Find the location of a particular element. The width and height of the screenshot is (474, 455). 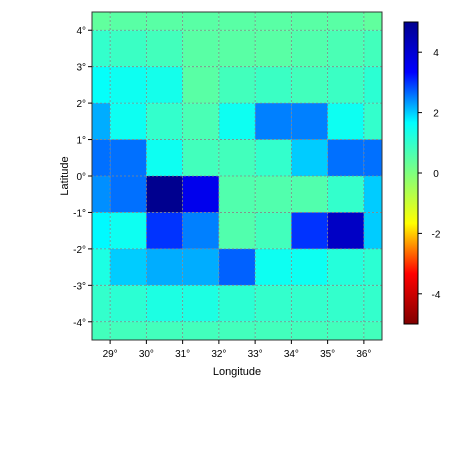

x-tick-label: 35° is located at coordinates (327, 354).